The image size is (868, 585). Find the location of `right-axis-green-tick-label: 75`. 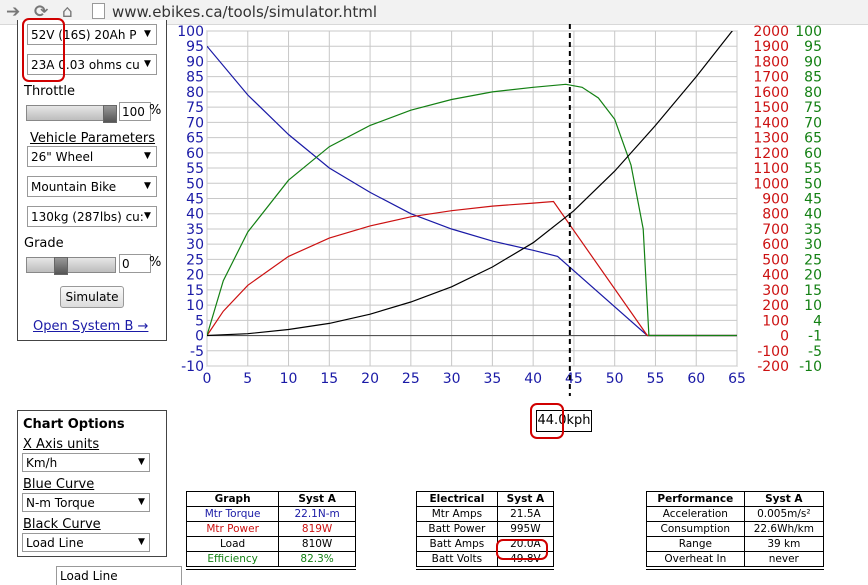

right-axis-green-tick-label: 75 is located at coordinates (813, 108).